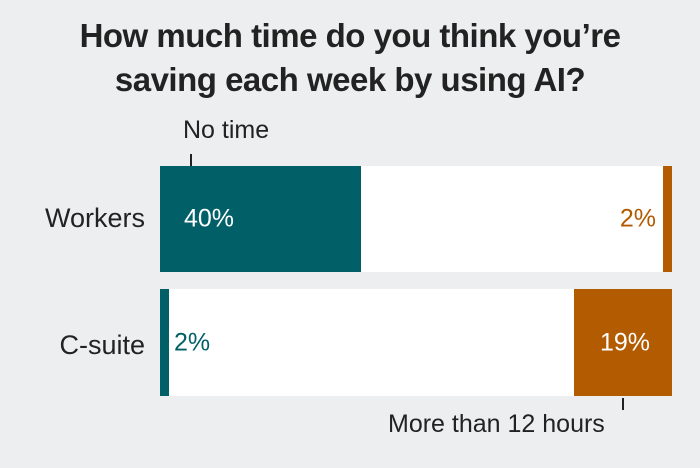 The image size is (700, 468). Describe the element at coordinates (637, 218) in the screenshot. I see `value-workers-12h: 2%` at that location.